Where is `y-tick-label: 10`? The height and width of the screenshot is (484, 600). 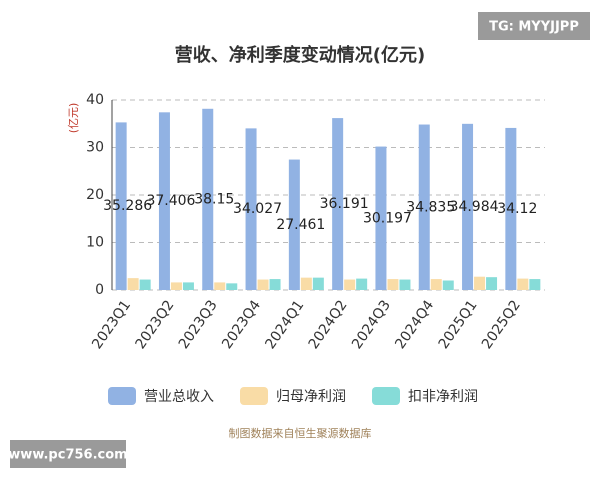
y-tick-label: 10 is located at coordinates (95, 243).